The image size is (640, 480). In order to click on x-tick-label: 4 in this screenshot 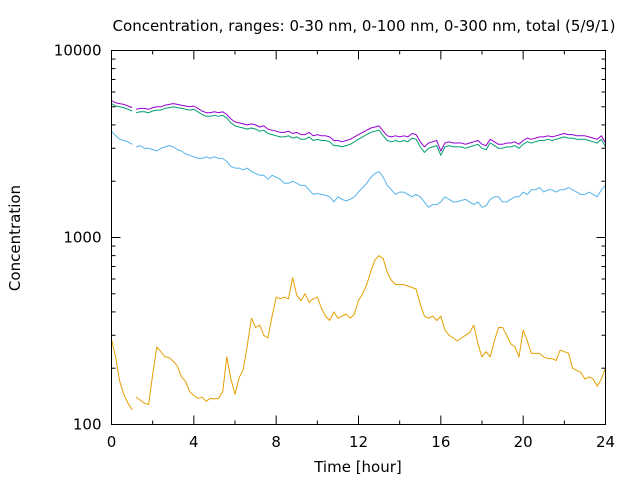, I will do `click(194, 442)`.